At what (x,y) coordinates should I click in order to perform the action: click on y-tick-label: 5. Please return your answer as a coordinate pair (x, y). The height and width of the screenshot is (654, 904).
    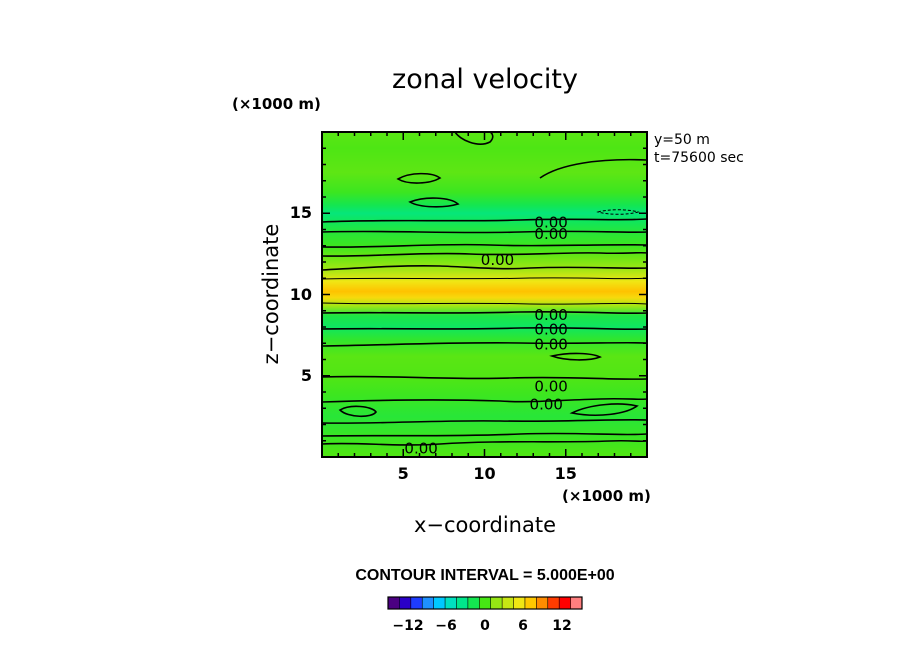
    Looking at the image, I should click on (306, 375).